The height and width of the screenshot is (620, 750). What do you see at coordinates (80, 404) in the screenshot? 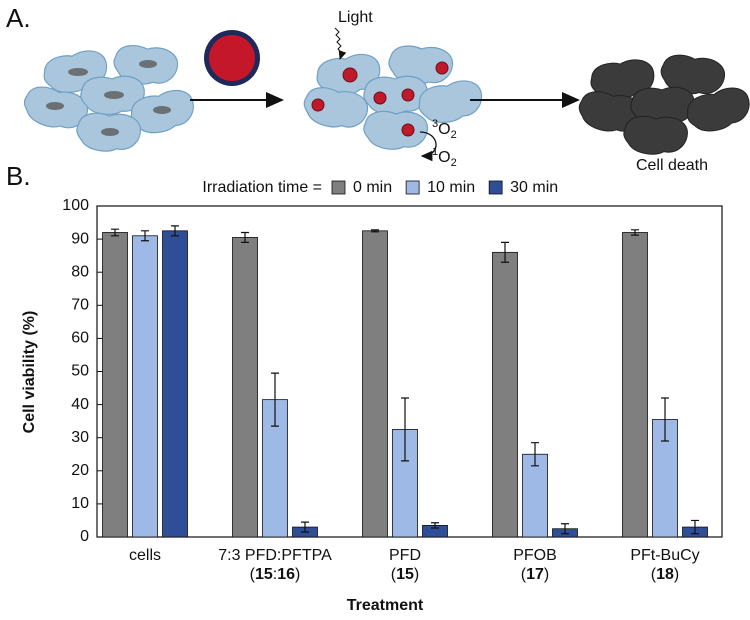
I see `y-tick-label: 40` at bounding box center [80, 404].